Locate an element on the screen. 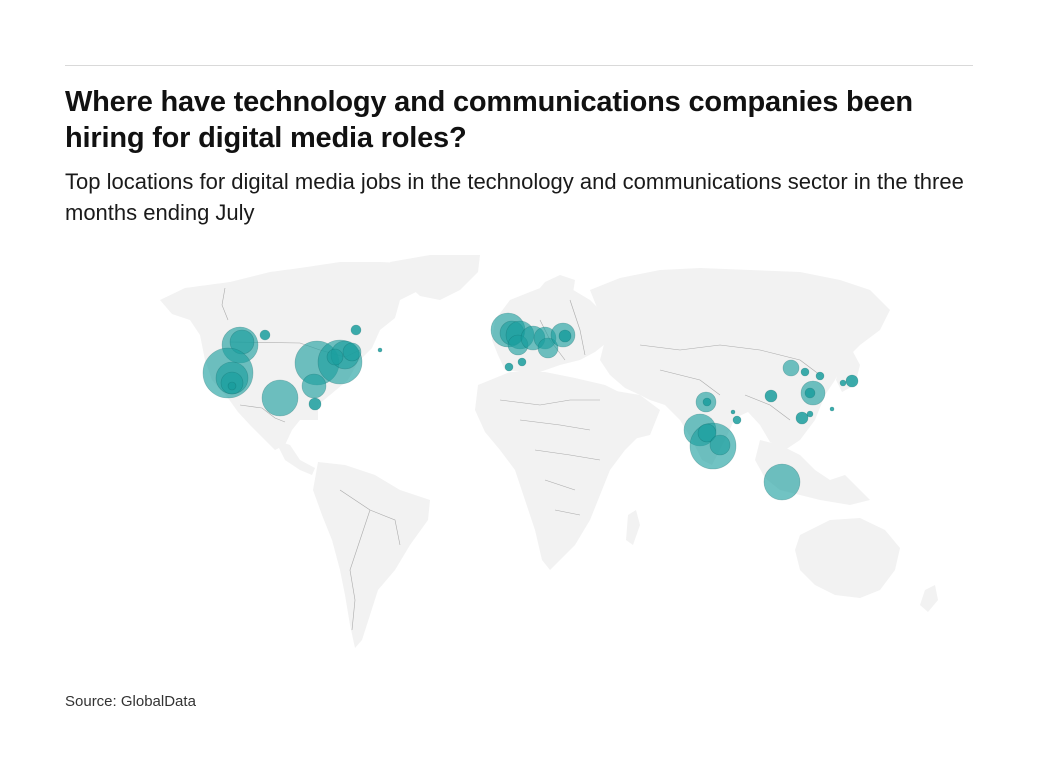  location-bubble: South Korea (Seoul) is located at coordinates (820, 376).